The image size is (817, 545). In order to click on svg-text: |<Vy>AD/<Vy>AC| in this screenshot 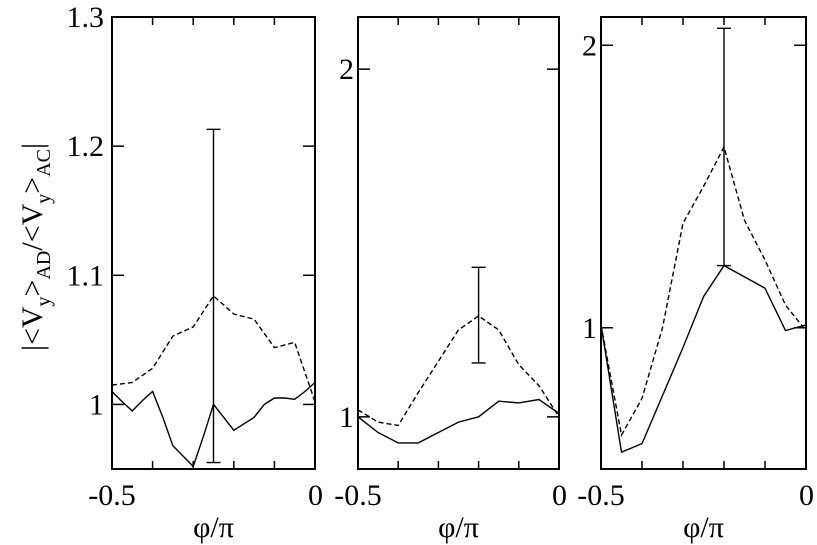, I will do `click(35, 247)`.